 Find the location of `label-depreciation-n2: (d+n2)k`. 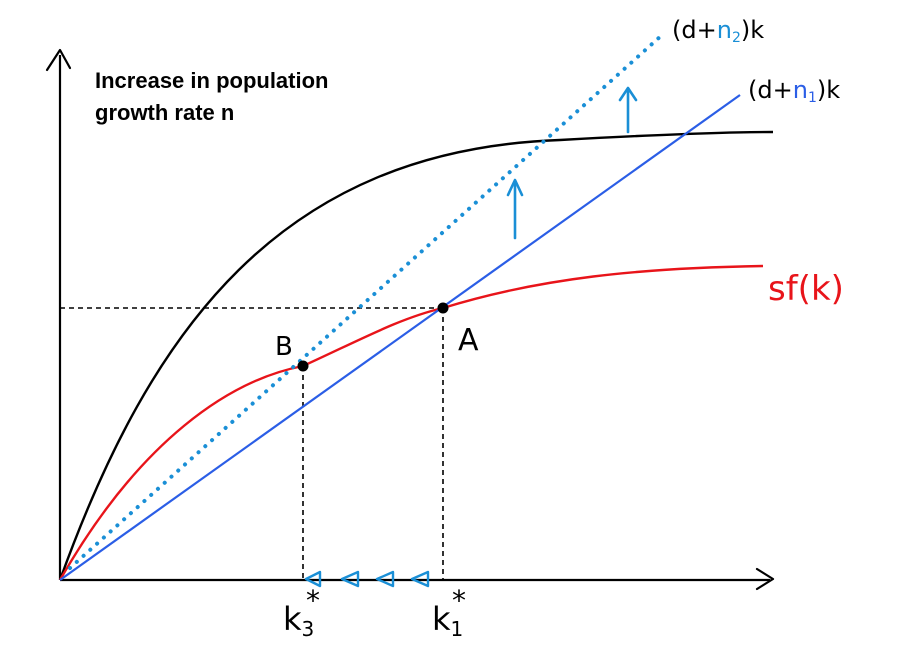

label-depreciation-n2: (d+n2)k is located at coordinates (718, 31).